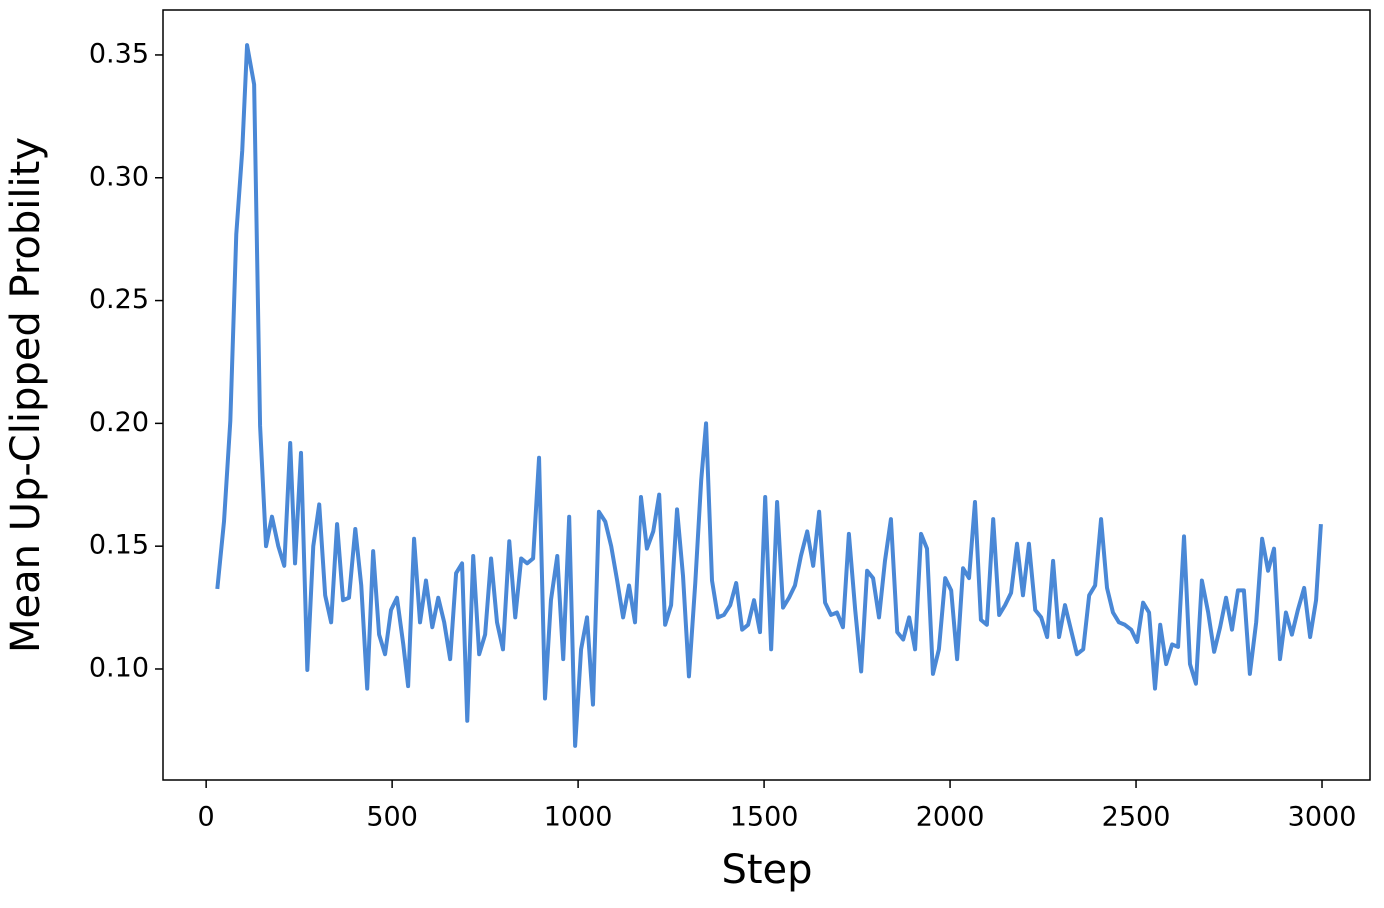 Image resolution: width=1384 pixels, height=908 pixels. What do you see at coordinates (950, 817) in the screenshot?
I see `x-tick-label: 2000` at bounding box center [950, 817].